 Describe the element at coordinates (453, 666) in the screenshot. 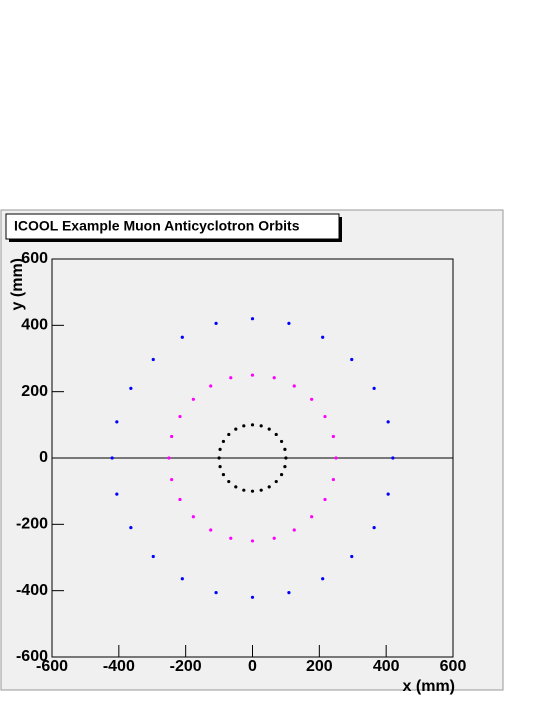

I see `x-tick-label: 600` at that location.